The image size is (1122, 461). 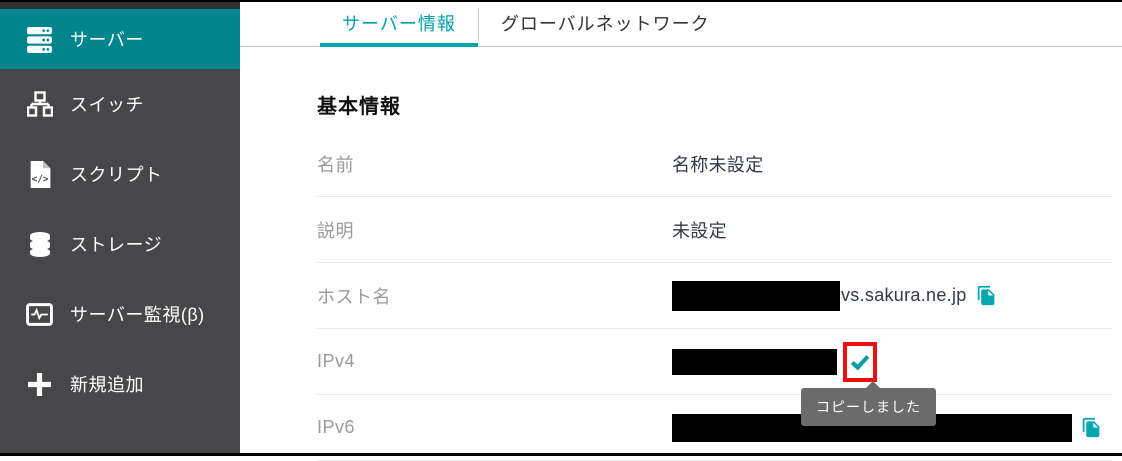 I want to click on monitor-icon, so click(x=39, y=314).